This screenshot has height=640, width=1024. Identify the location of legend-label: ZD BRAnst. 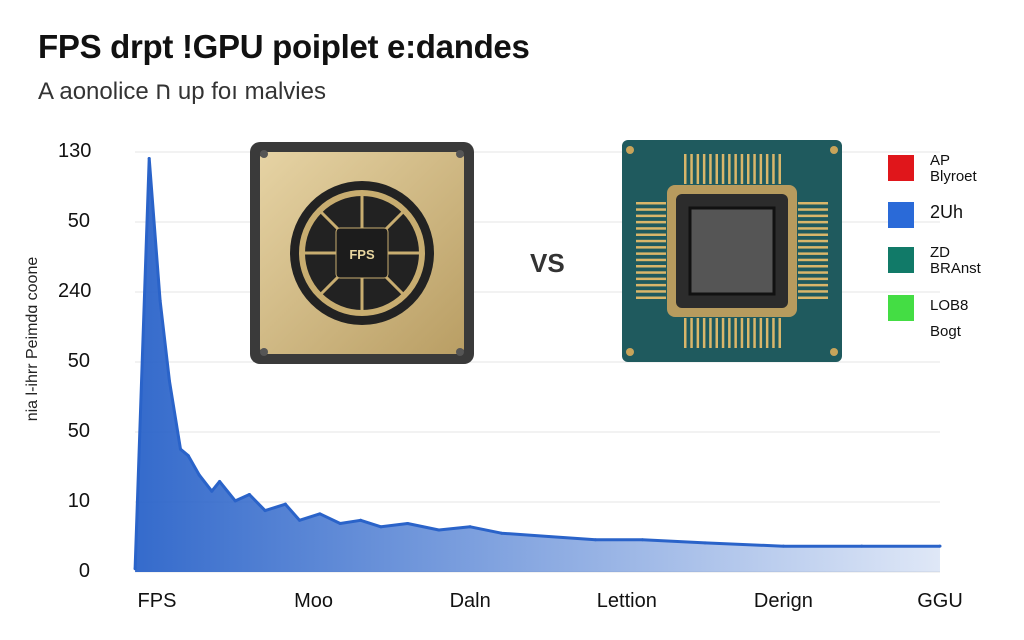
(955, 260).